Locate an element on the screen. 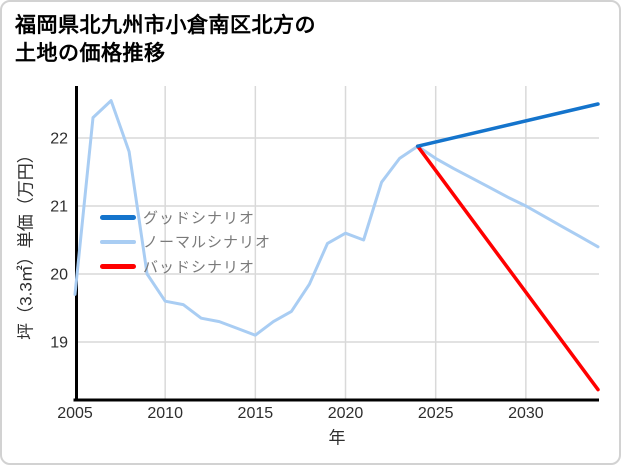 Image resolution: width=621 pixels, height=465 pixels. chart-title-line1: 福岡県北九州市小倉南区北方の is located at coordinates (165, 25).